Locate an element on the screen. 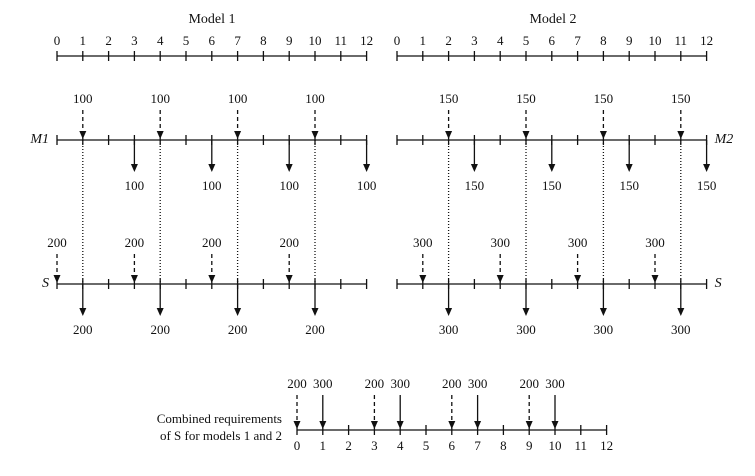  row-label: M2 is located at coordinates (724, 139).